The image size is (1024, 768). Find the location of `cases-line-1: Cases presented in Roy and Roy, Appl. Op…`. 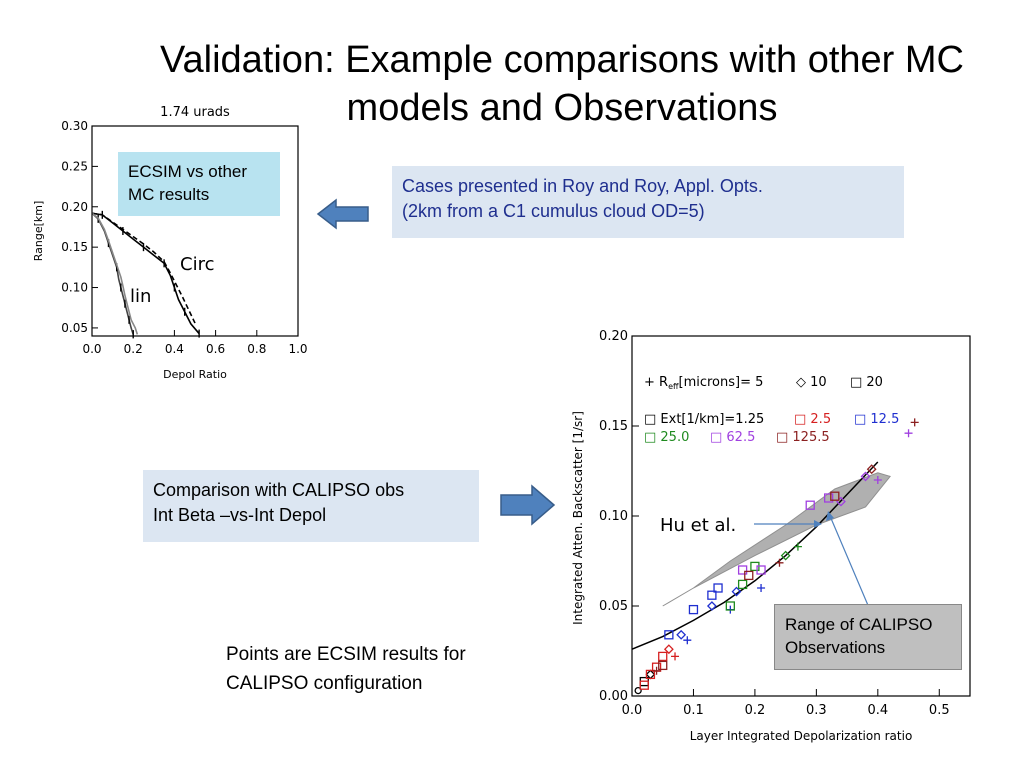

cases-line-1: Cases presented in Roy and Roy, Appl. Op… is located at coordinates (582, 186).